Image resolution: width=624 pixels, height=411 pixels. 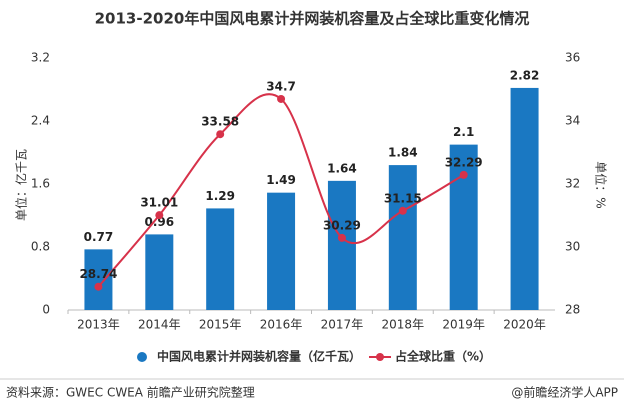 What do you see at coordinates (342, 325) in the screenshot?
I see `x-tick-label: 2017年` at bounding box center [342, 325].